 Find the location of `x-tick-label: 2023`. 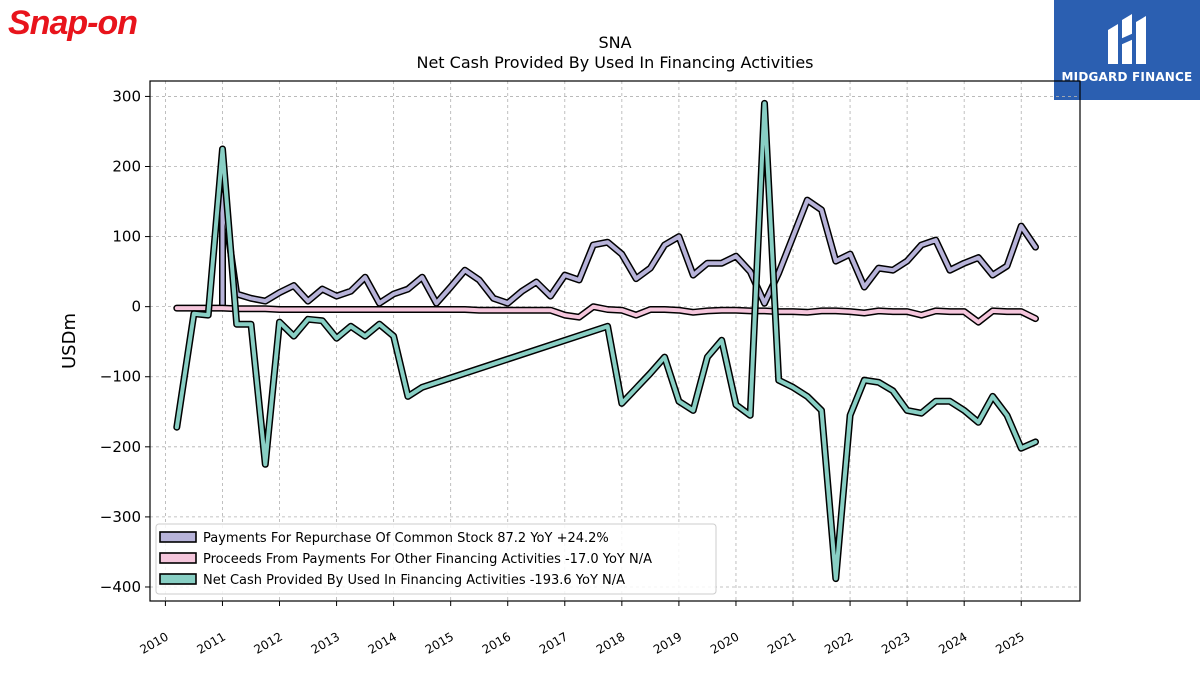

x-tick-label: 2023 is located at coordinates (895, 642).